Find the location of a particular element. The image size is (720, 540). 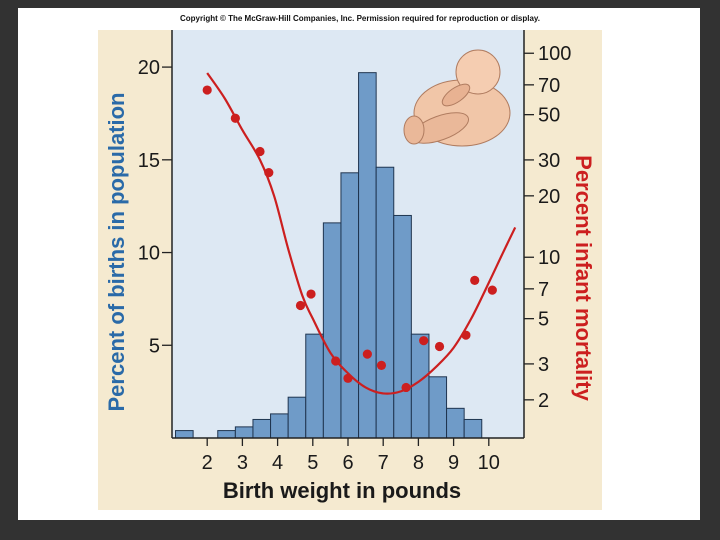

x-tick-label-3: 3 is located at coordinates (242, 463).